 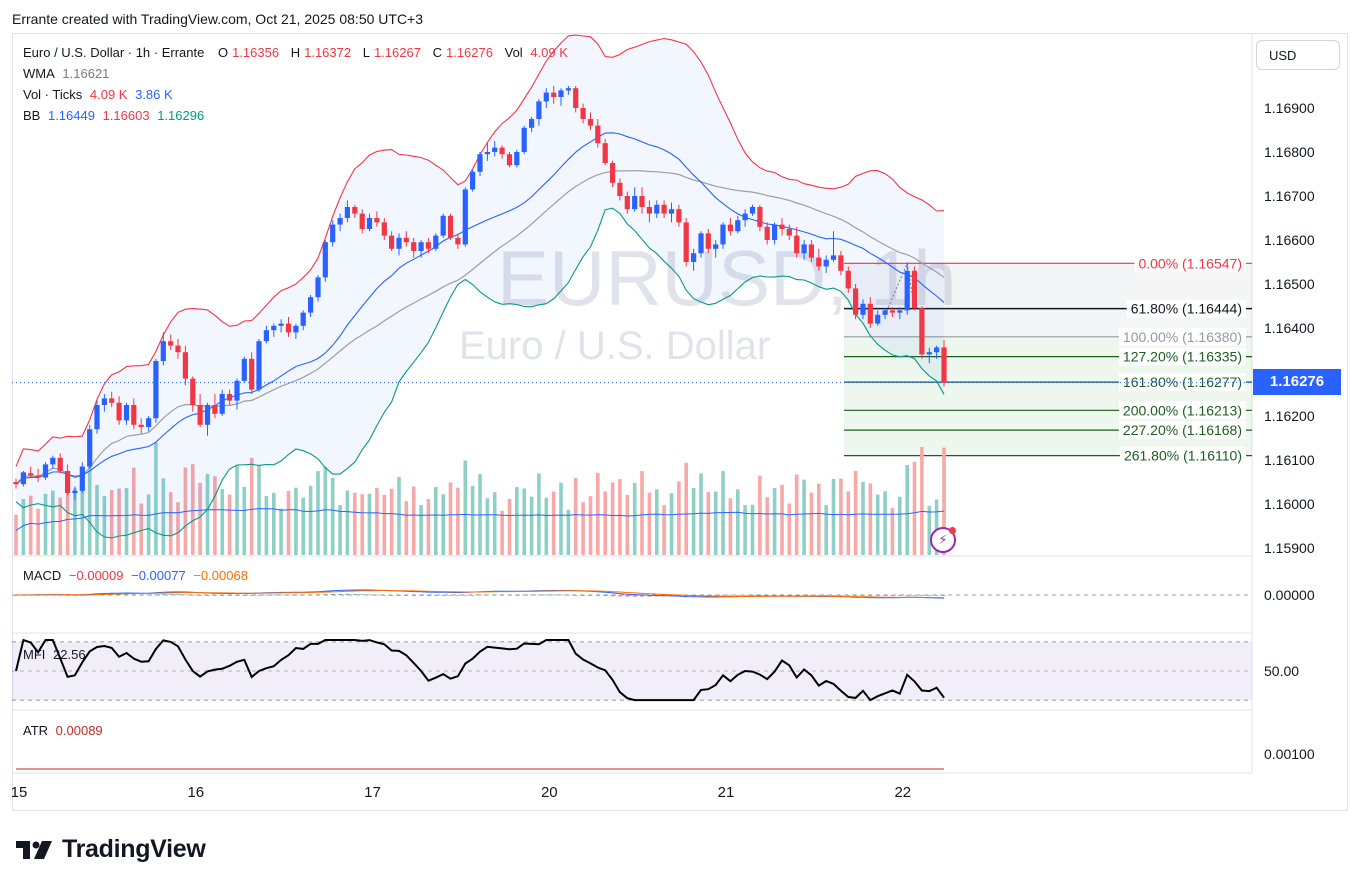 What do you see at coordinates (1298, 55) in the screenshot?
I see `currency-button: USD` at bounding box center [1298, 55].